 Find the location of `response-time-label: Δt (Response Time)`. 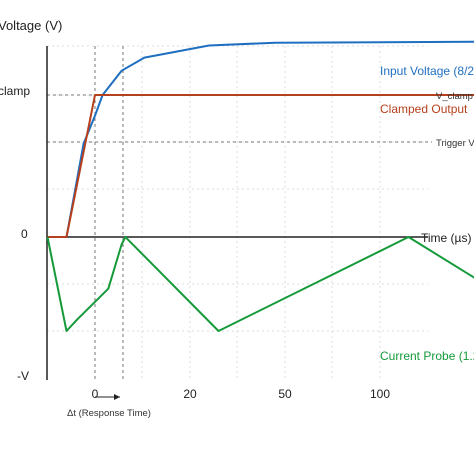

response-time-label: Δt (Response Time) is located at coordinates (109, 413).